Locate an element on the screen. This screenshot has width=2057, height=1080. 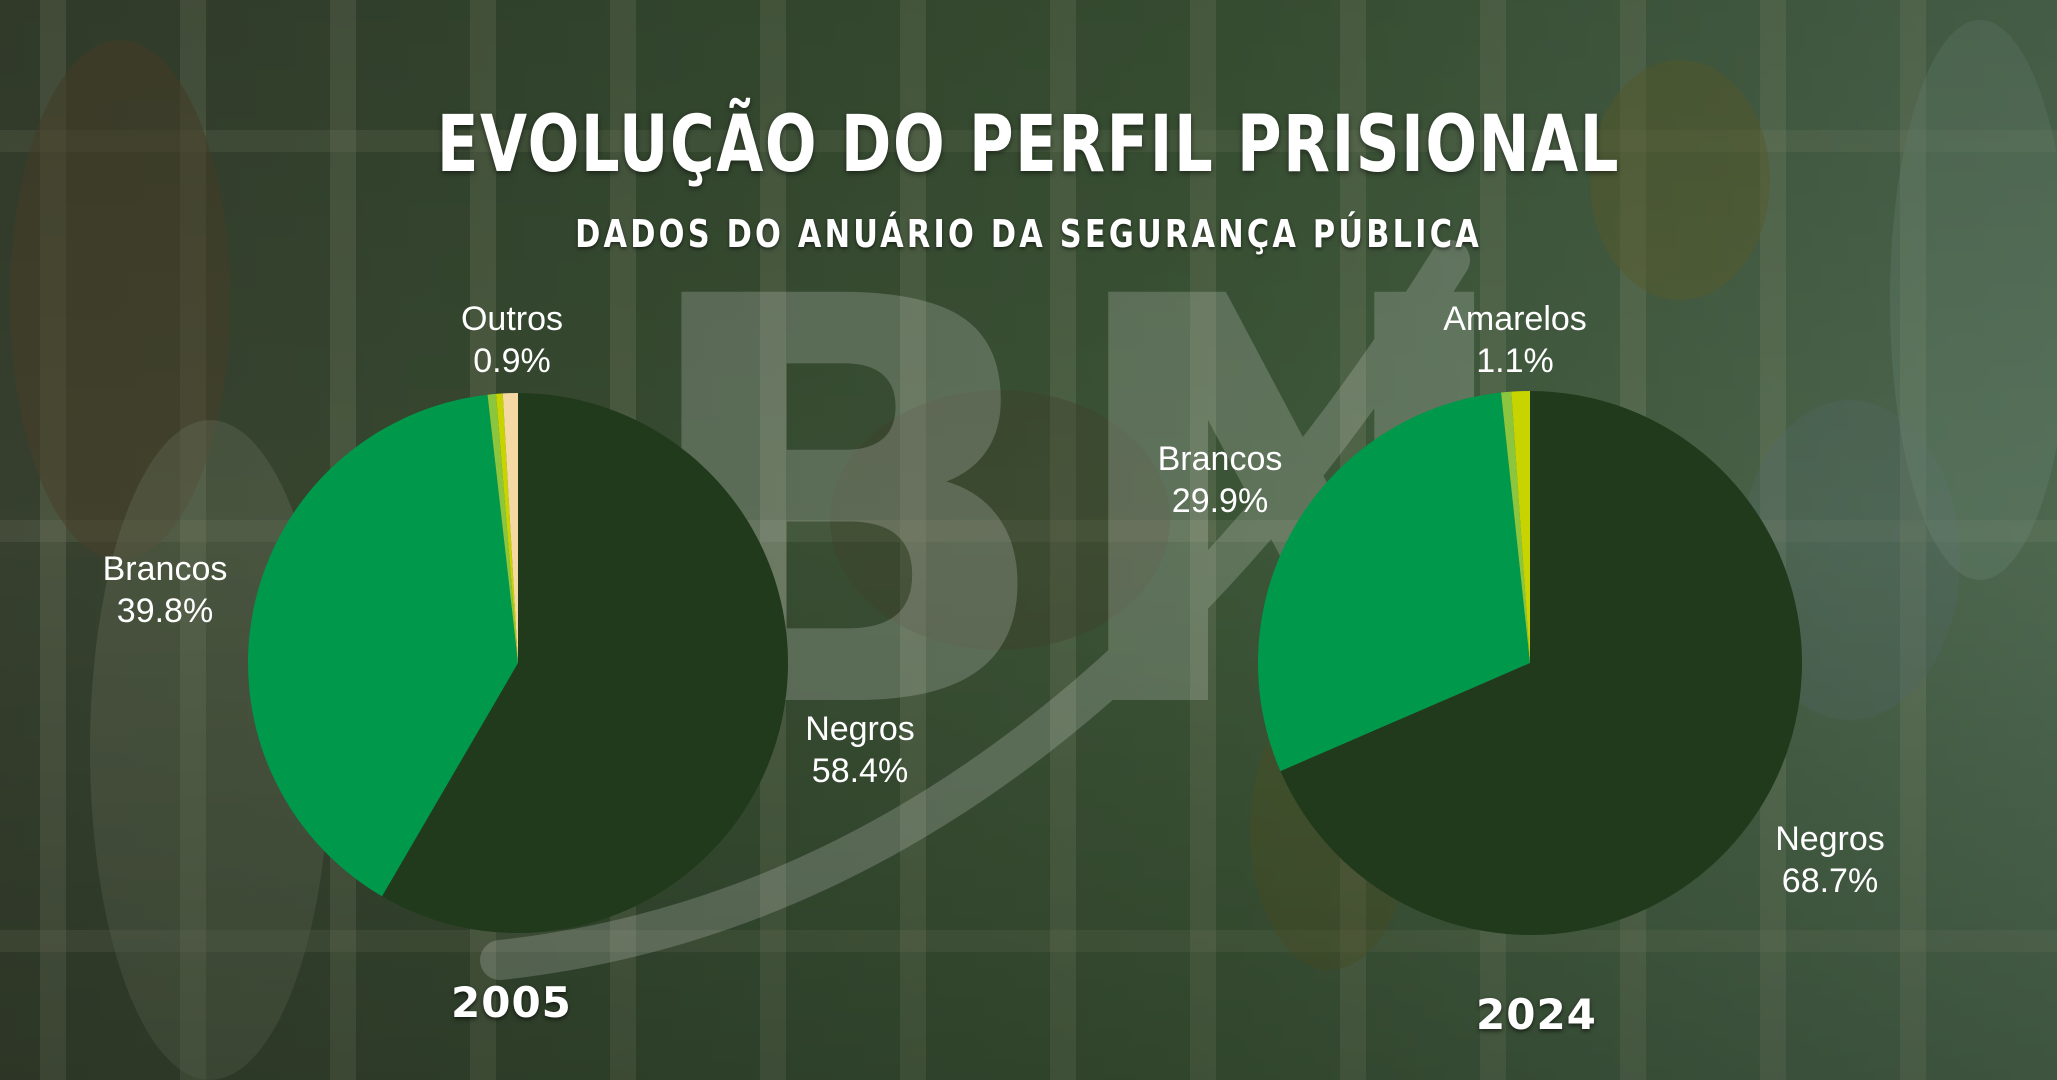
slice-label-2024-negros: Negros is located at coordinates (1830, 839).